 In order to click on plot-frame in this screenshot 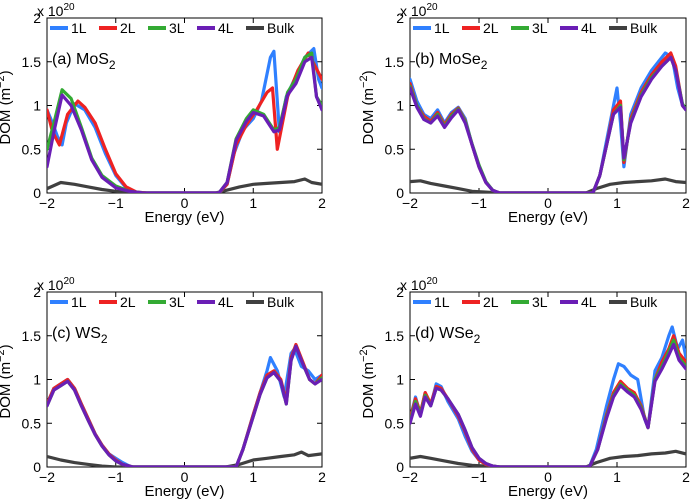, I will do `click(184, 105)`.